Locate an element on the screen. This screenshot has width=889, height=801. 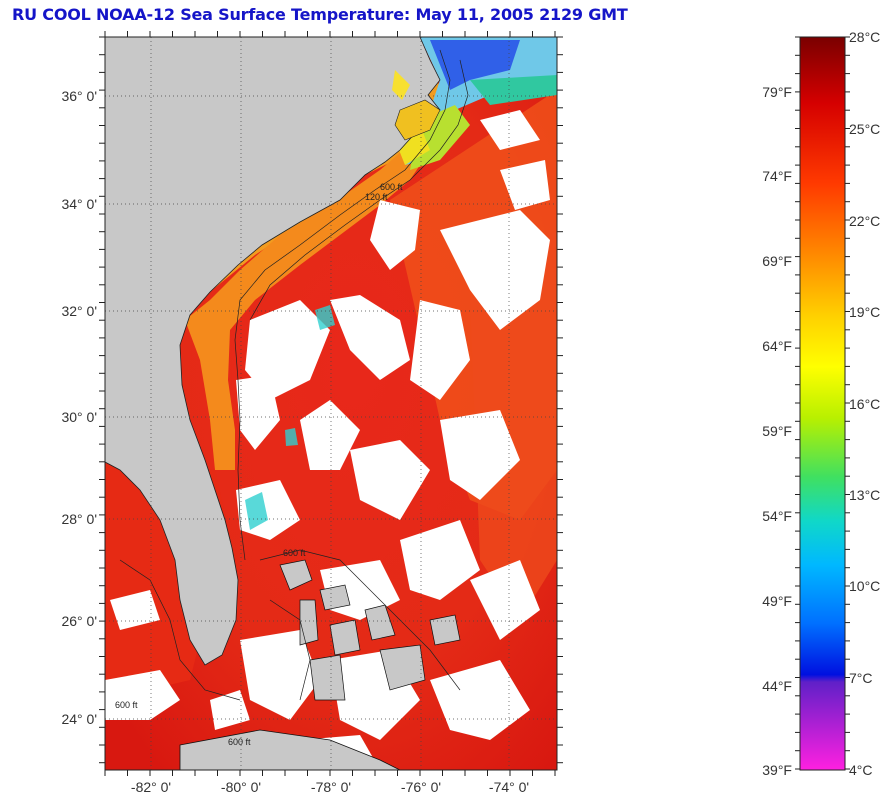
lat-label: 24° 0' is located at coordinates (79, 719).